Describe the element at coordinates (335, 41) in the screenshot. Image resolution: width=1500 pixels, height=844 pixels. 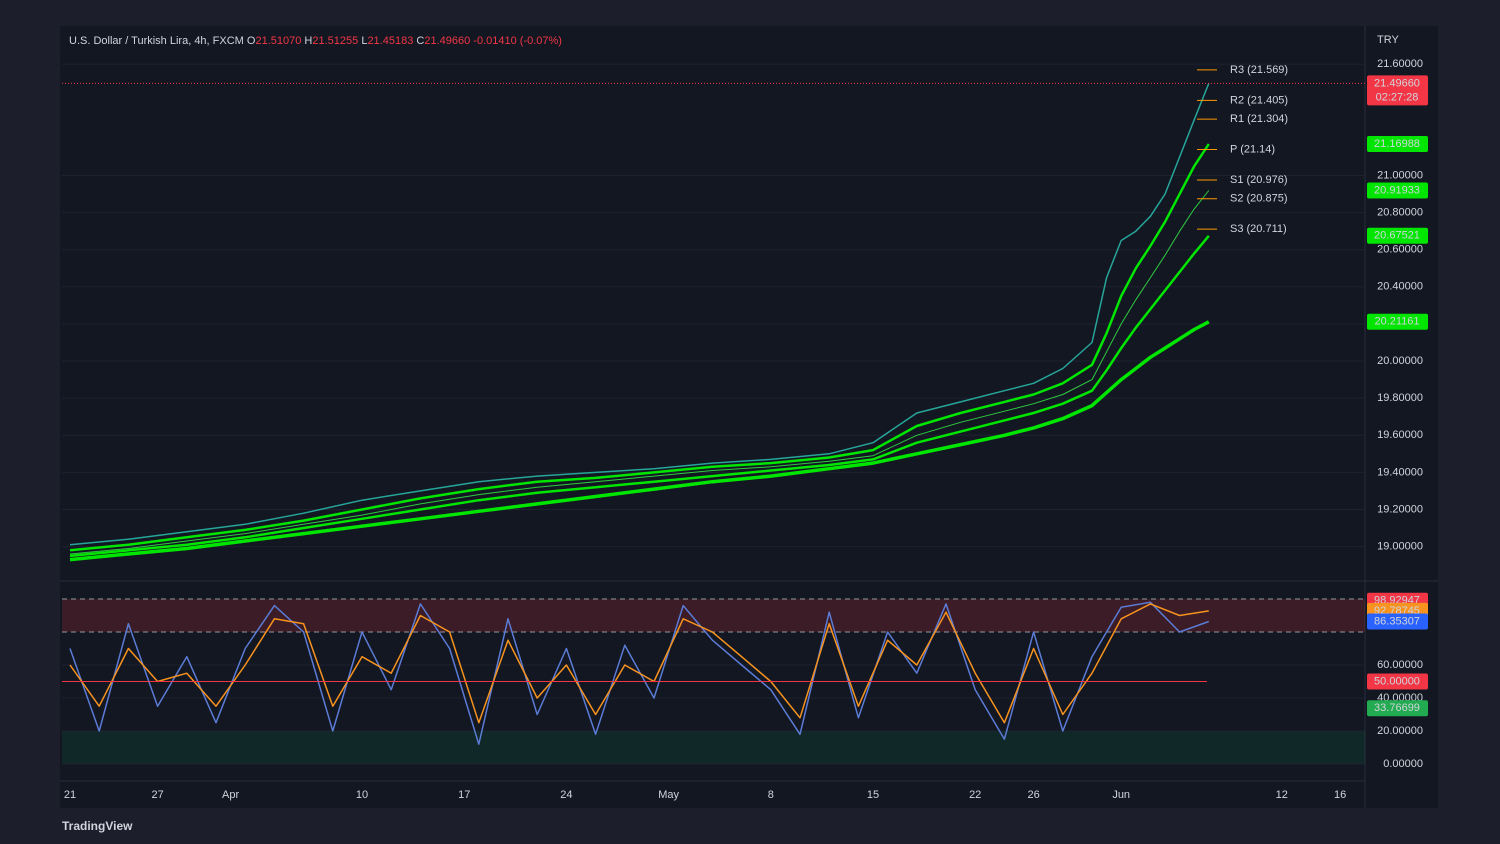
I see `ohlc-value: 21.51255` at that location.